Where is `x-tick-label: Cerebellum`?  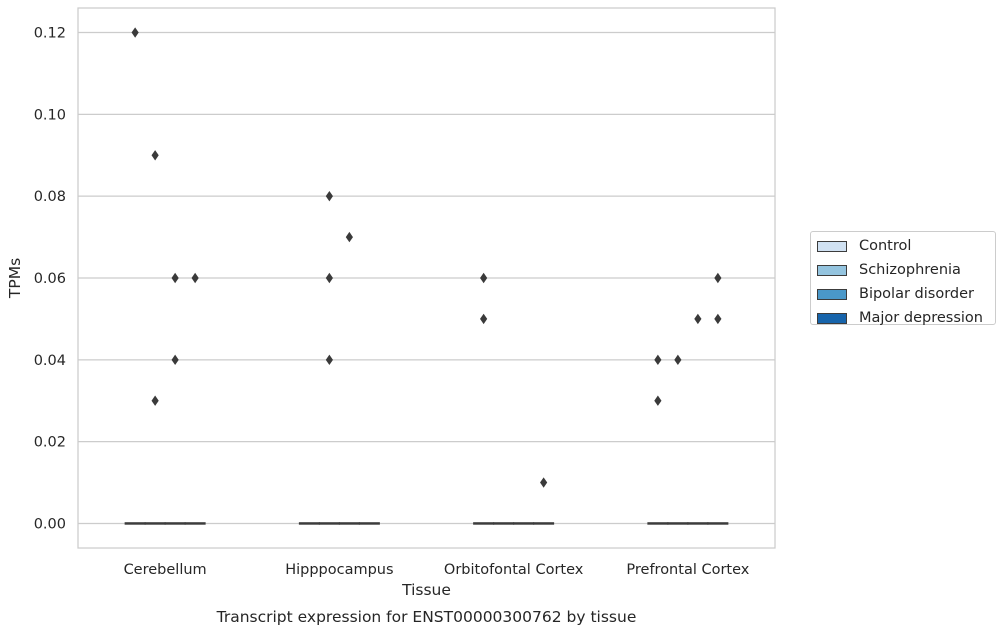
x-tick-label: Cerebellum is located at coordinates (165, 570).